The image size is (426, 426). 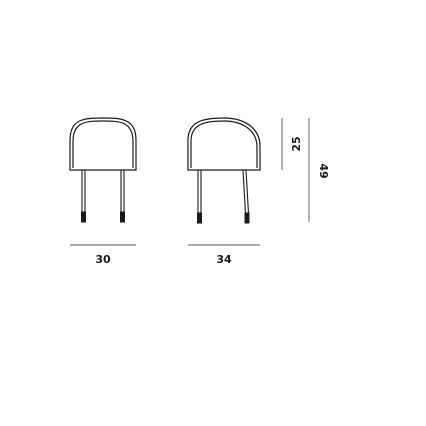 I want to click on front-width-label: 30, so click(x=103, y=259).